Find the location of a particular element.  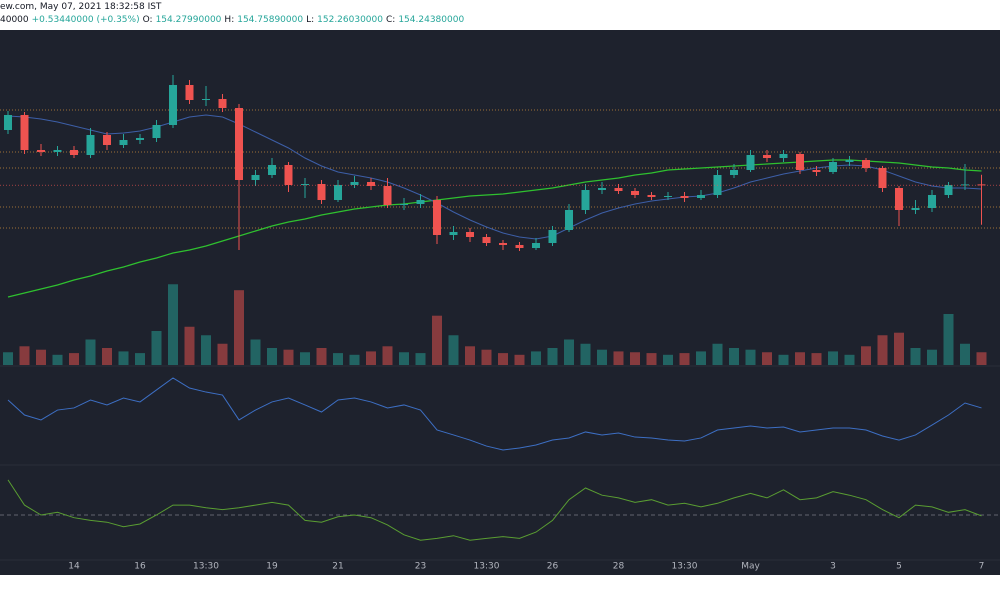

x-tick-label: 19 is located at coordinates (272, 567).